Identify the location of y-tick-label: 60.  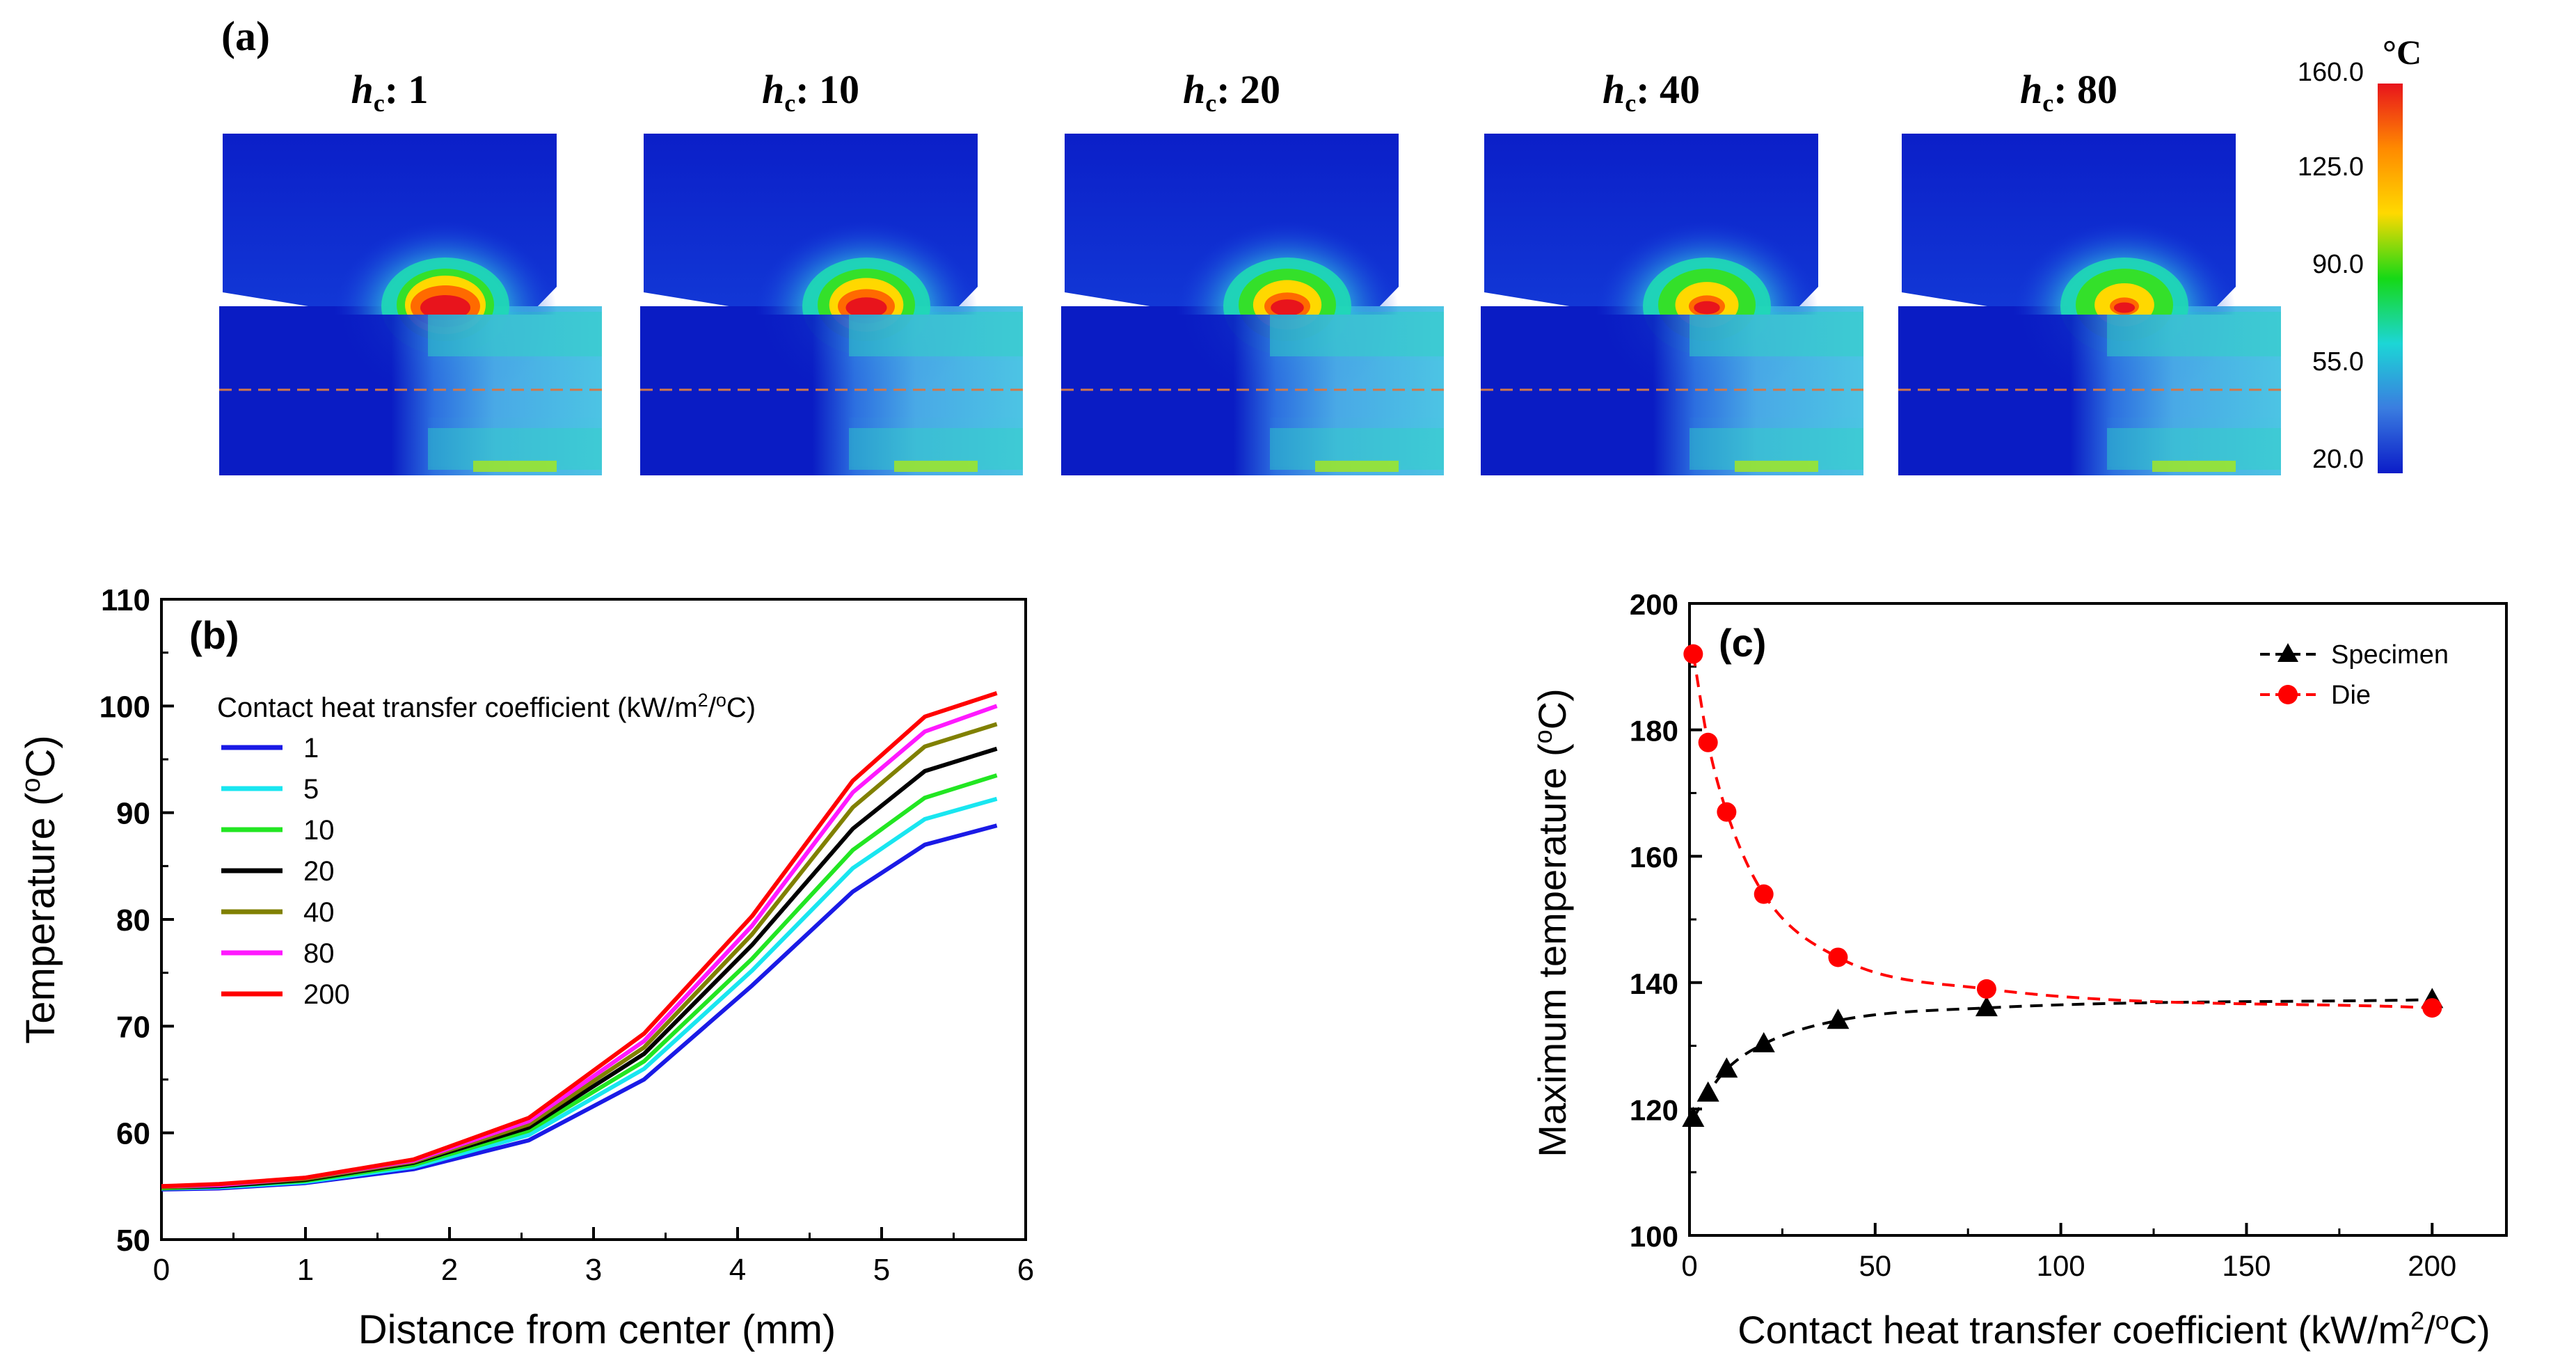
(133, 1134).